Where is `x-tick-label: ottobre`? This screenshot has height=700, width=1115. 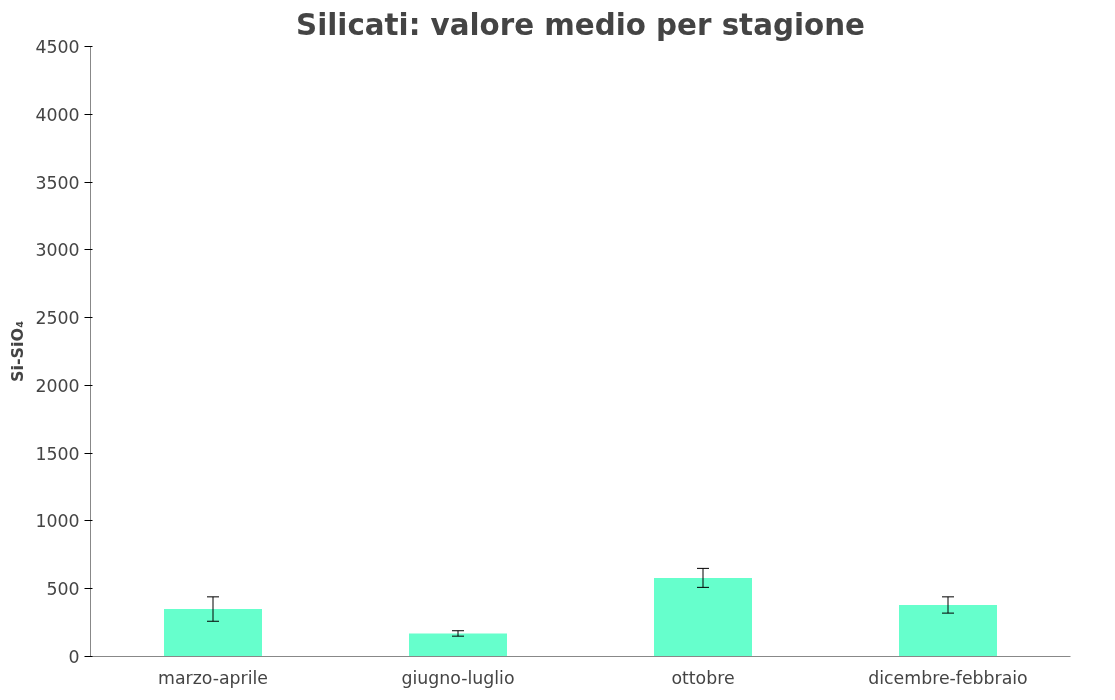
x-tick-label: ottobre is located at coordinates (703, 677).